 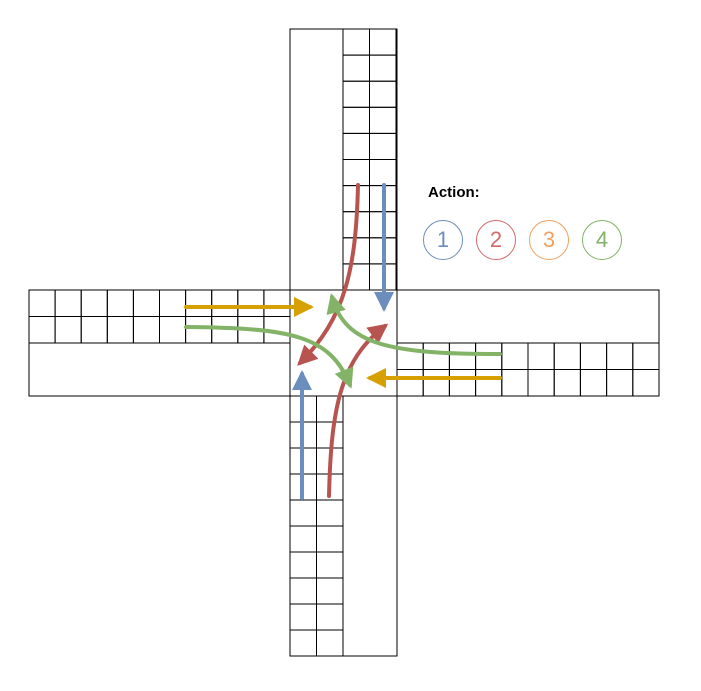 What do you see at coordinates (269, 357) in the screenshot?
I see `arrow-west-turn` at bounding box center [269, 357].